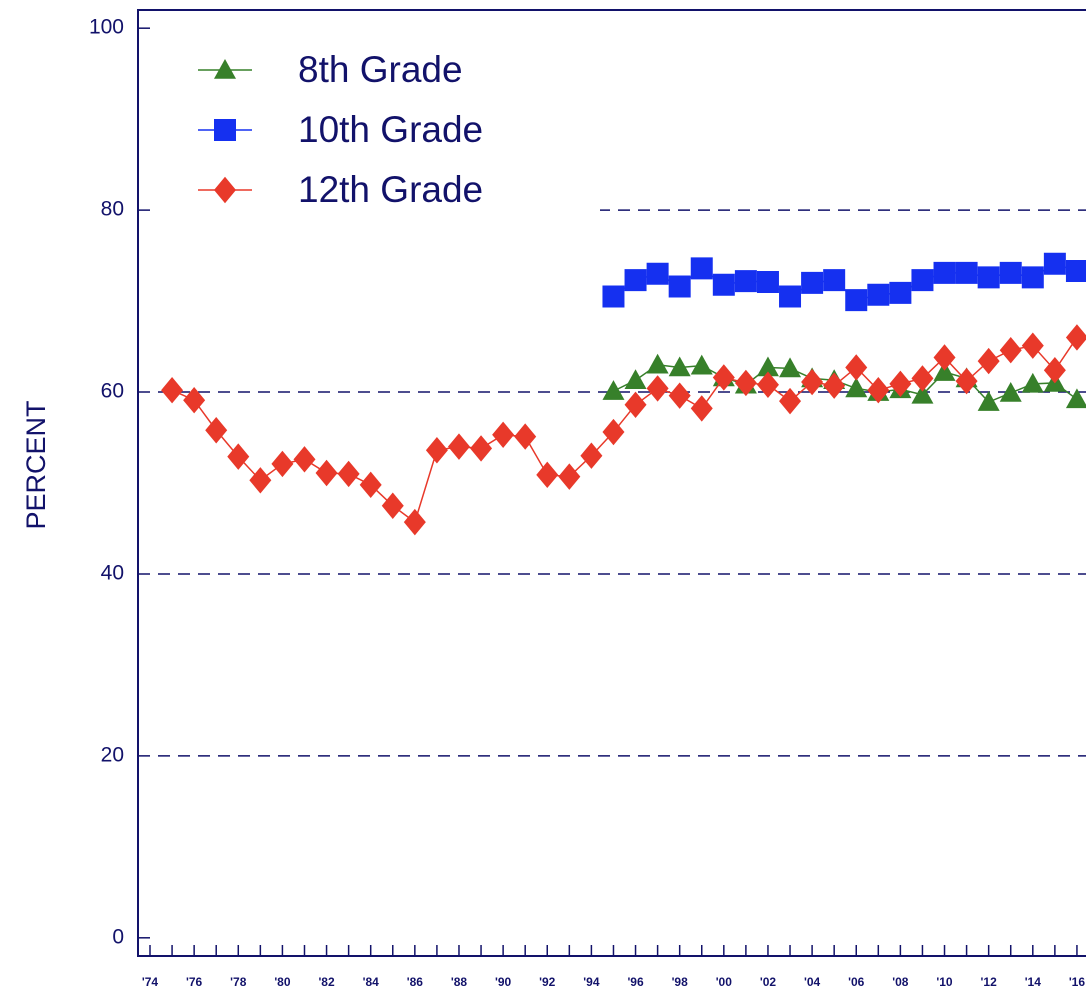 This screenshot has height=999, width=1086. Describe the element at coordinates (326, 982) in the screenshot. I see `x-tick-label: '82` at that location.